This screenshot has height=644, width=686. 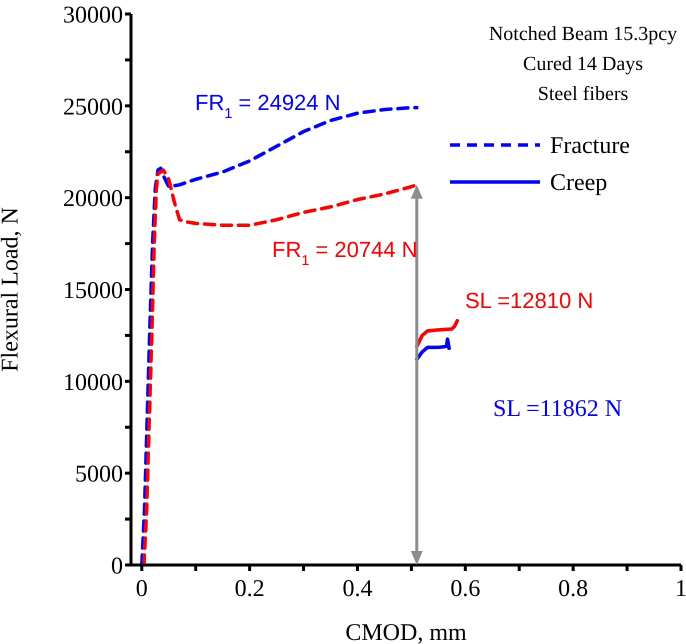 What do you see at coordinates (590, 146) in the screenshot?
I see `legend-label: Fracture` at bounding box center [590, 146].